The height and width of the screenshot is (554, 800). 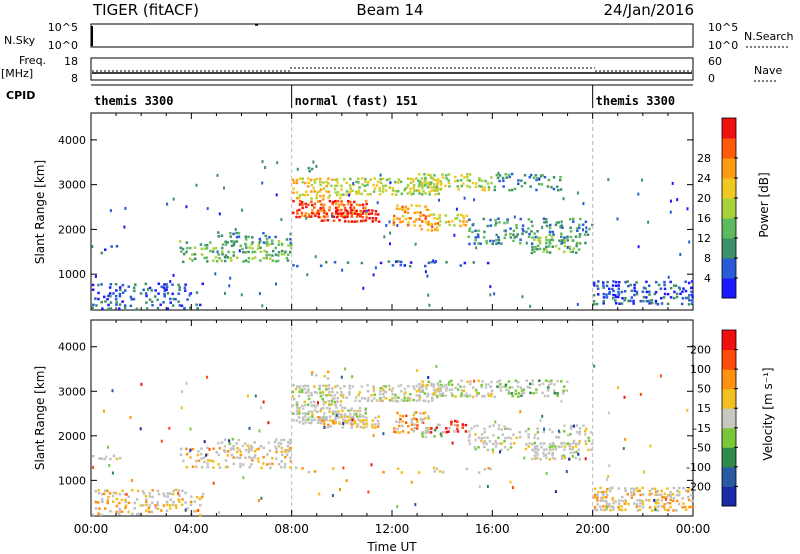 I want to click on velocity-ylabel: Slant Range [km], so click(x=40, y=418).